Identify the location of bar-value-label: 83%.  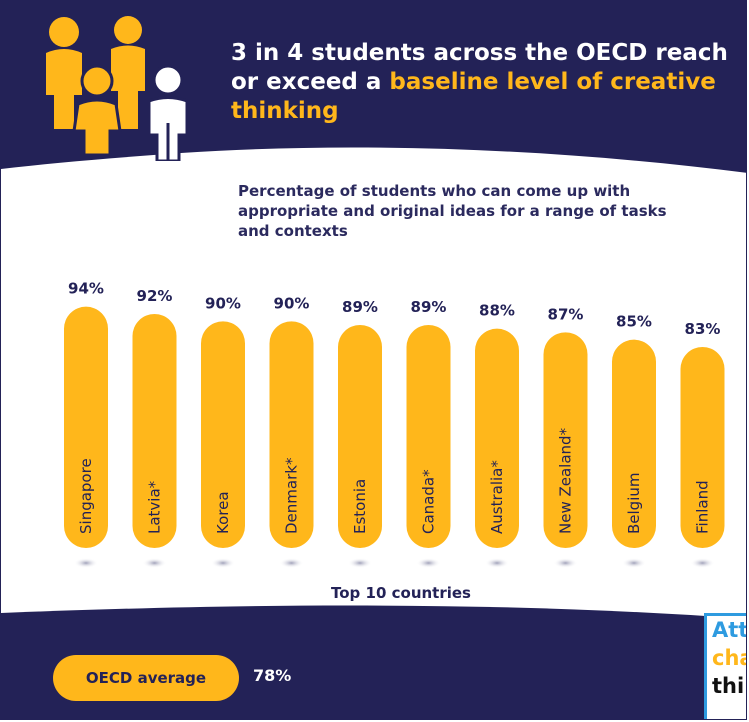
(703, 329).